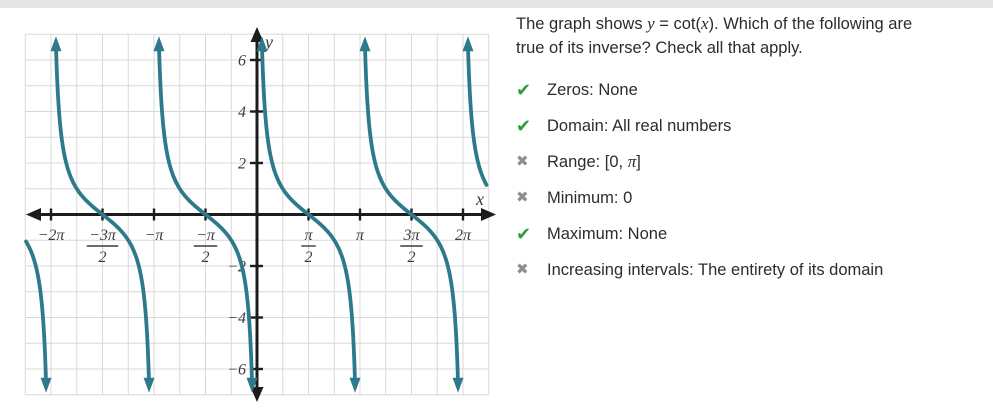 Image resolution: width=993 pixels, height=410 pixels. What do you see at coordinates (257, 34) in the screenshot?
I see `y-axis-top-arrow` at bounding box center [257, 34].